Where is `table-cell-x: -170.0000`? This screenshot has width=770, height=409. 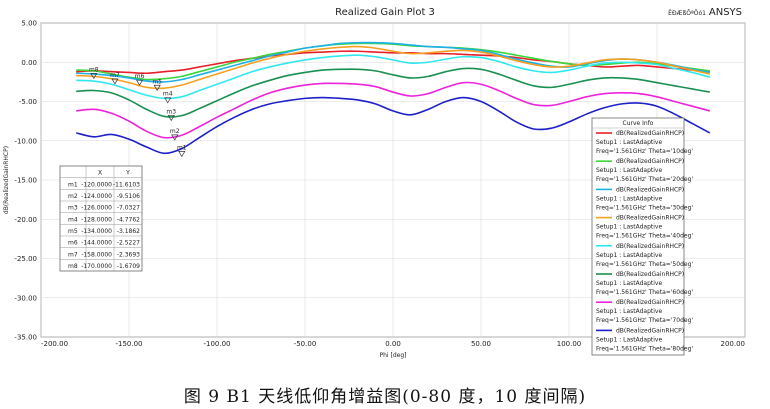 table-cell-x: -170.0000 is located at coordinates (96, 266).